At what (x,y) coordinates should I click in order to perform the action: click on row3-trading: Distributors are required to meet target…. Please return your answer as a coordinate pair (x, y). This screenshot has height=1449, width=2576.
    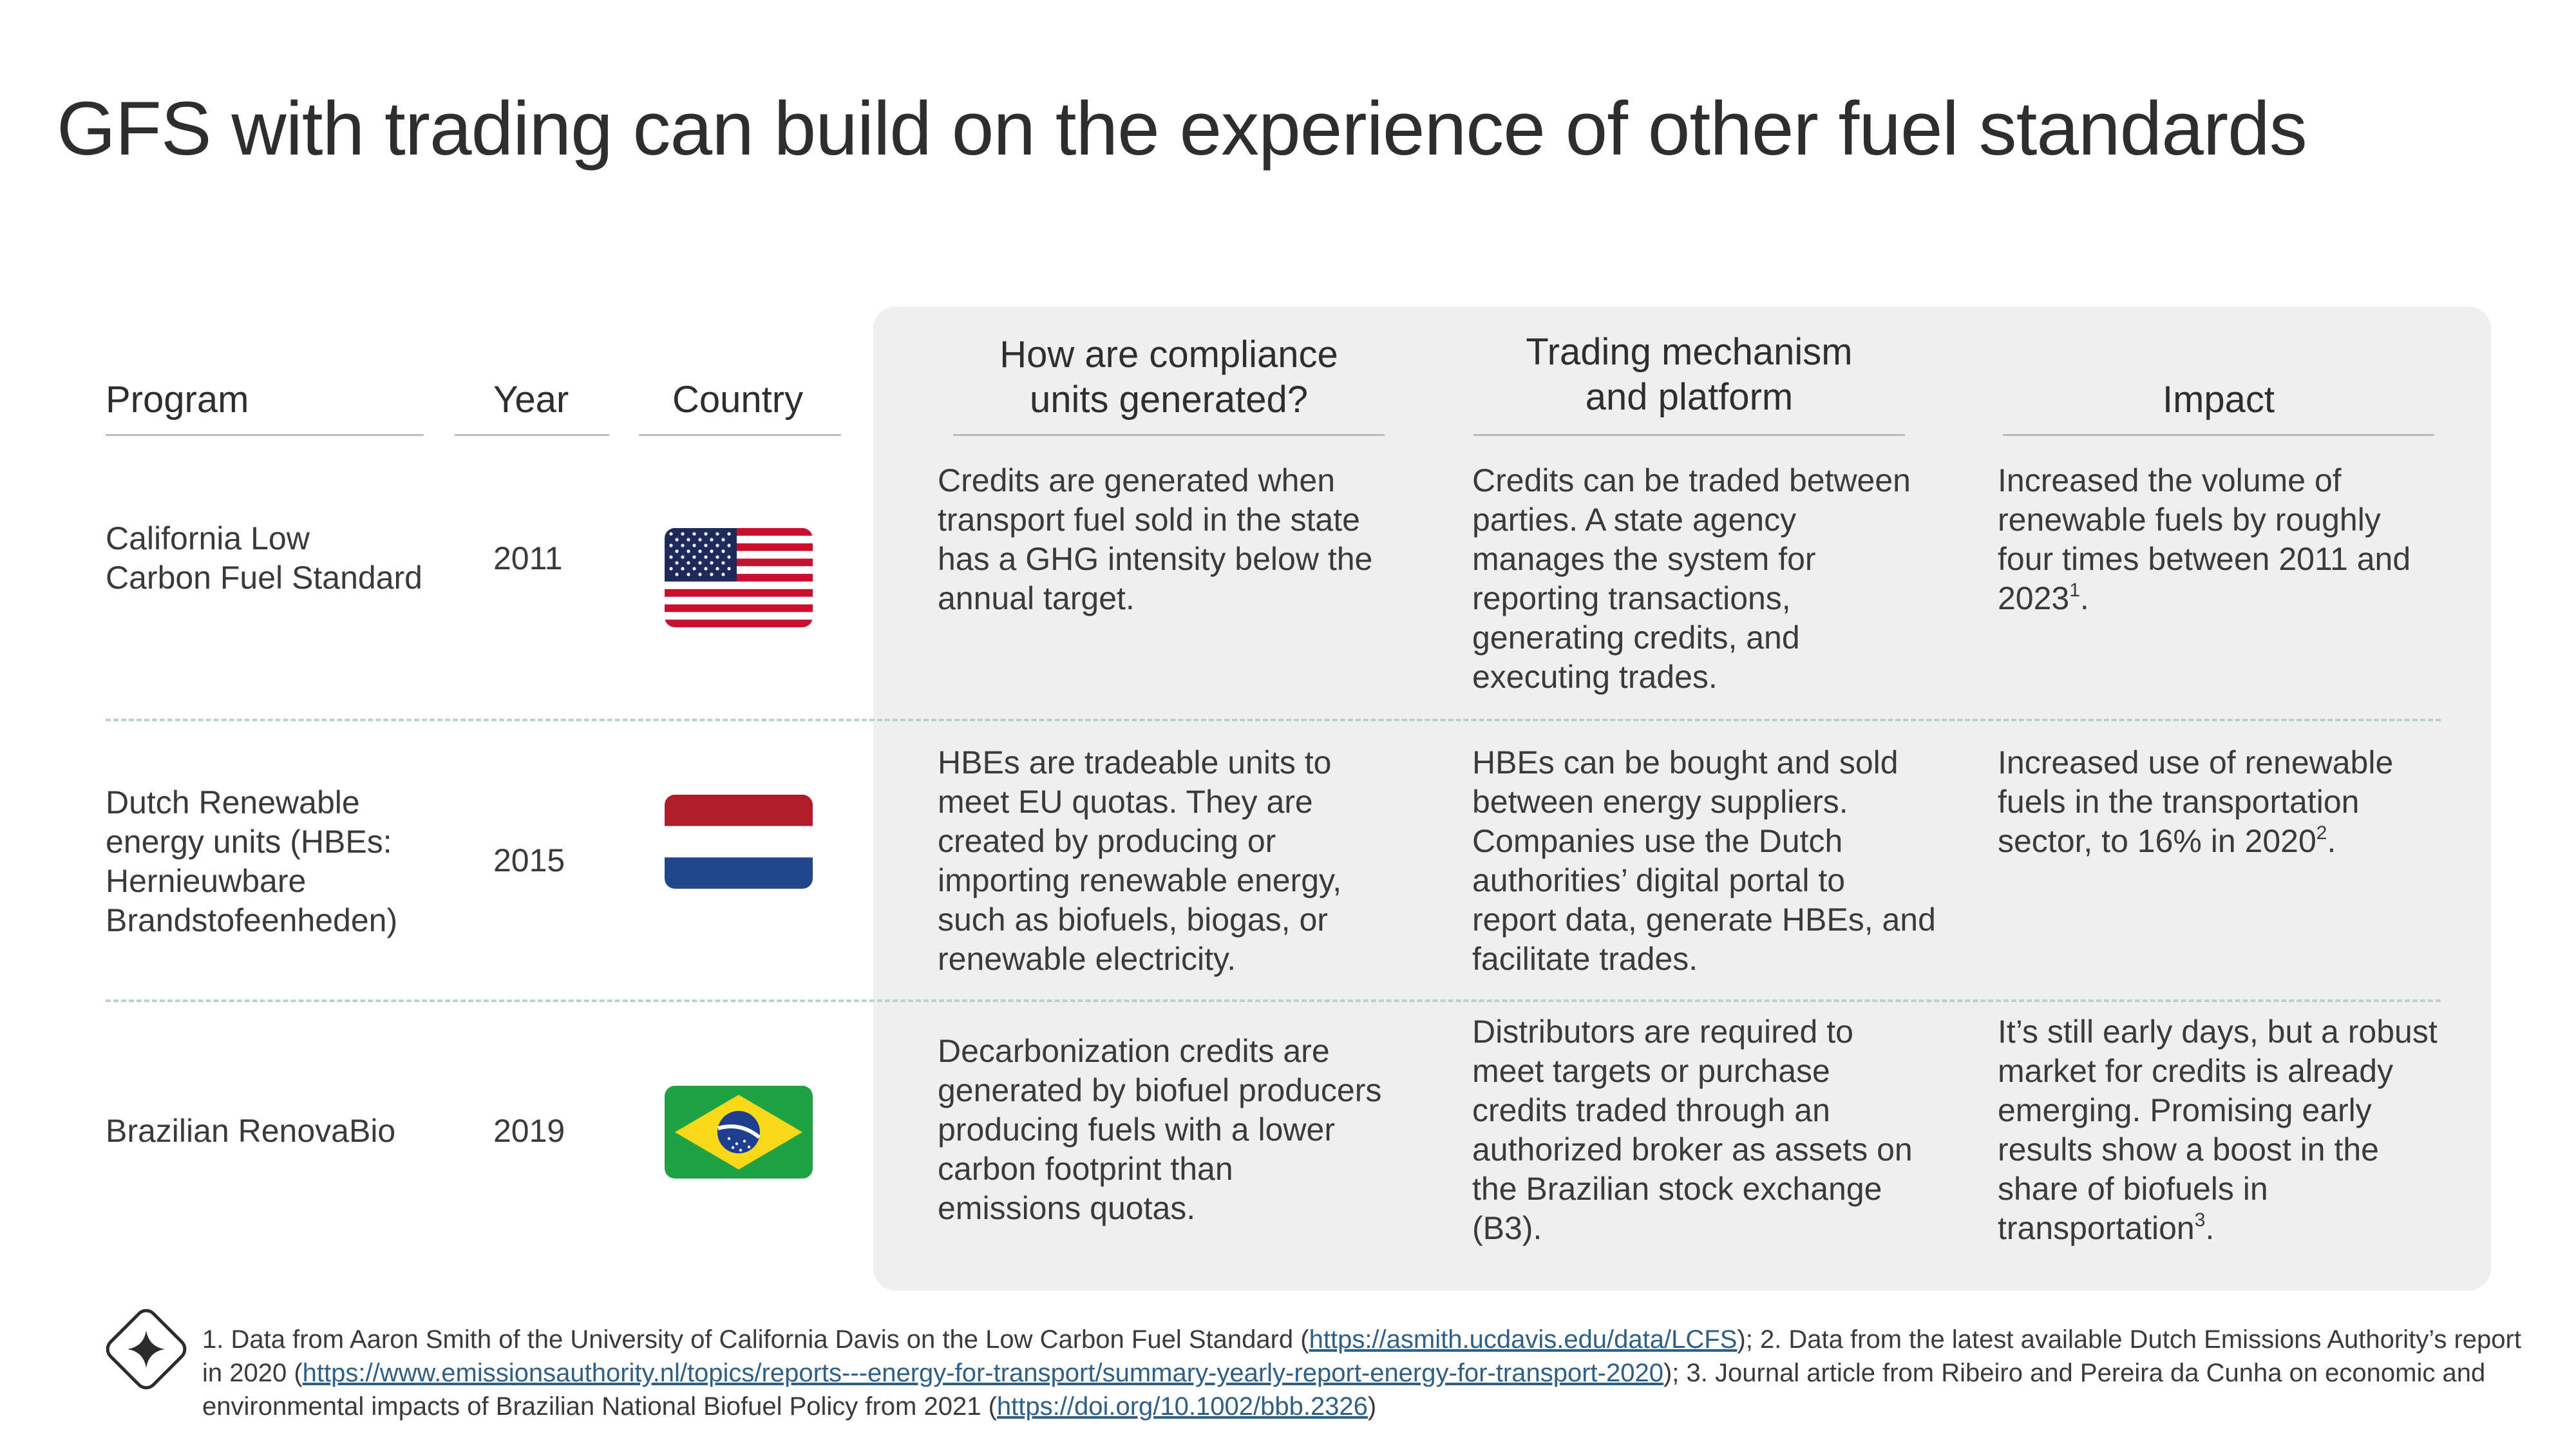
    Looking at the image, I should click on (1692, 1130).